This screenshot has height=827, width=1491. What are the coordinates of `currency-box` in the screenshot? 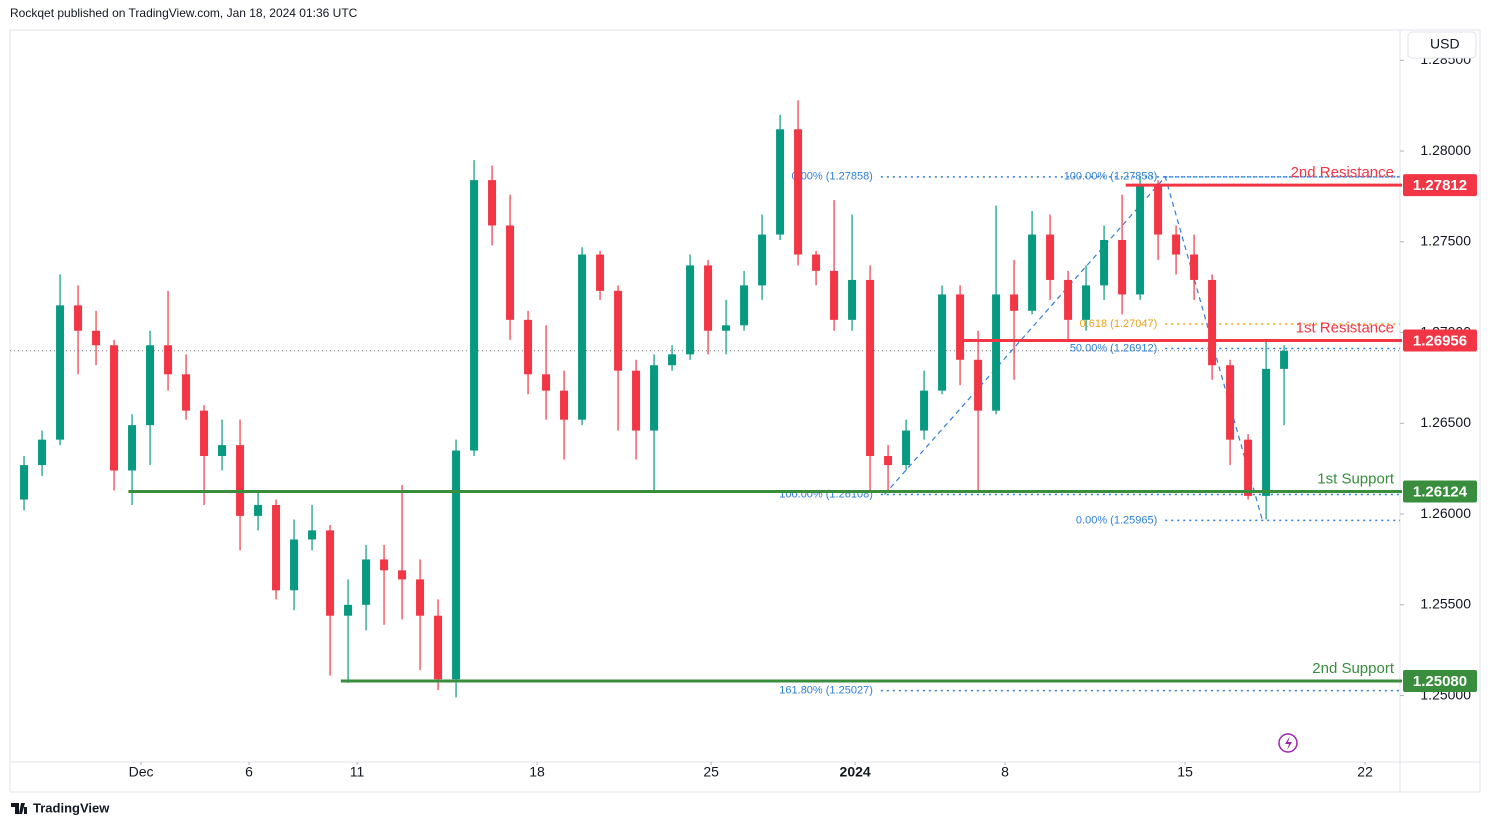 It's located at (1442, 45).